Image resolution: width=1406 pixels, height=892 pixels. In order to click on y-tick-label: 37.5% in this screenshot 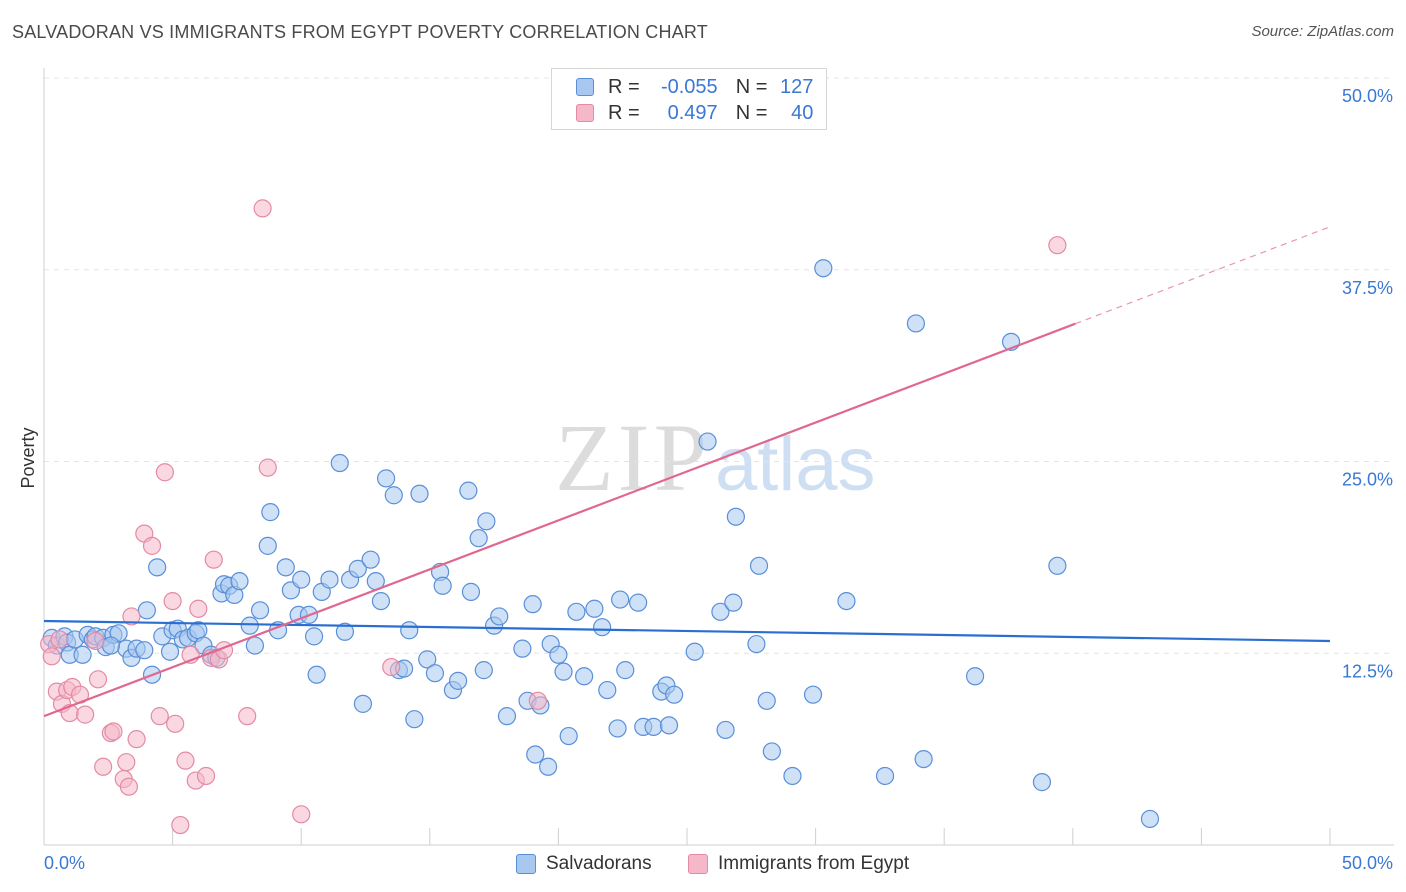, I will do `click(1367, 288)`.